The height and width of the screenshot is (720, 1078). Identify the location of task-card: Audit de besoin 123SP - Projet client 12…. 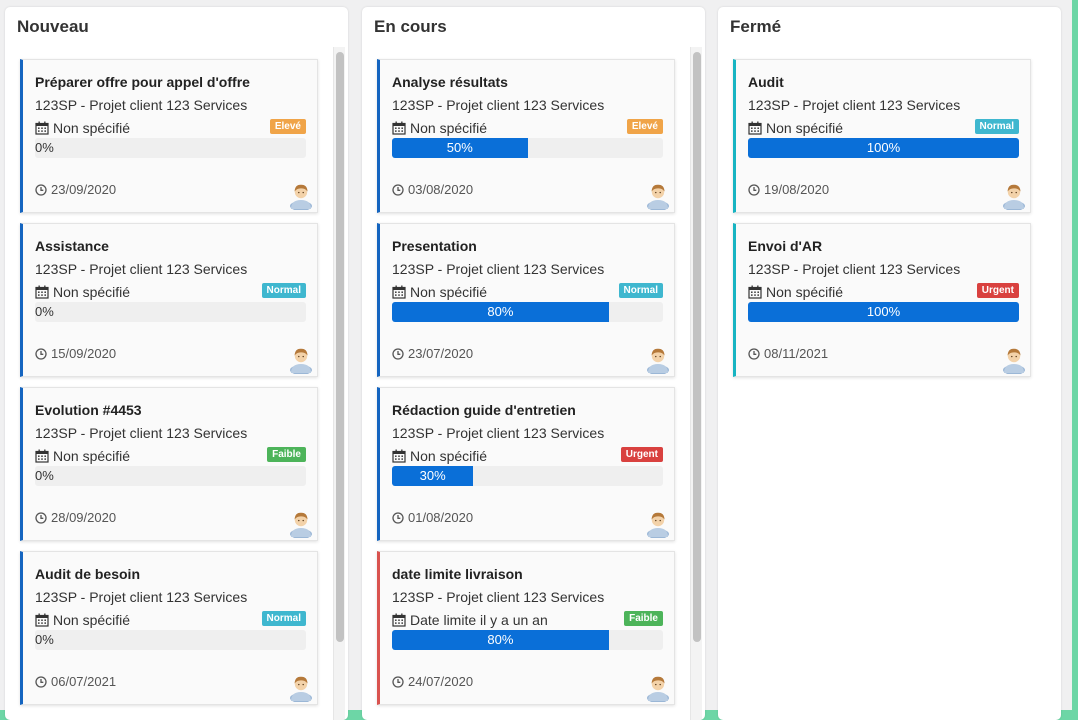
(169, 628).